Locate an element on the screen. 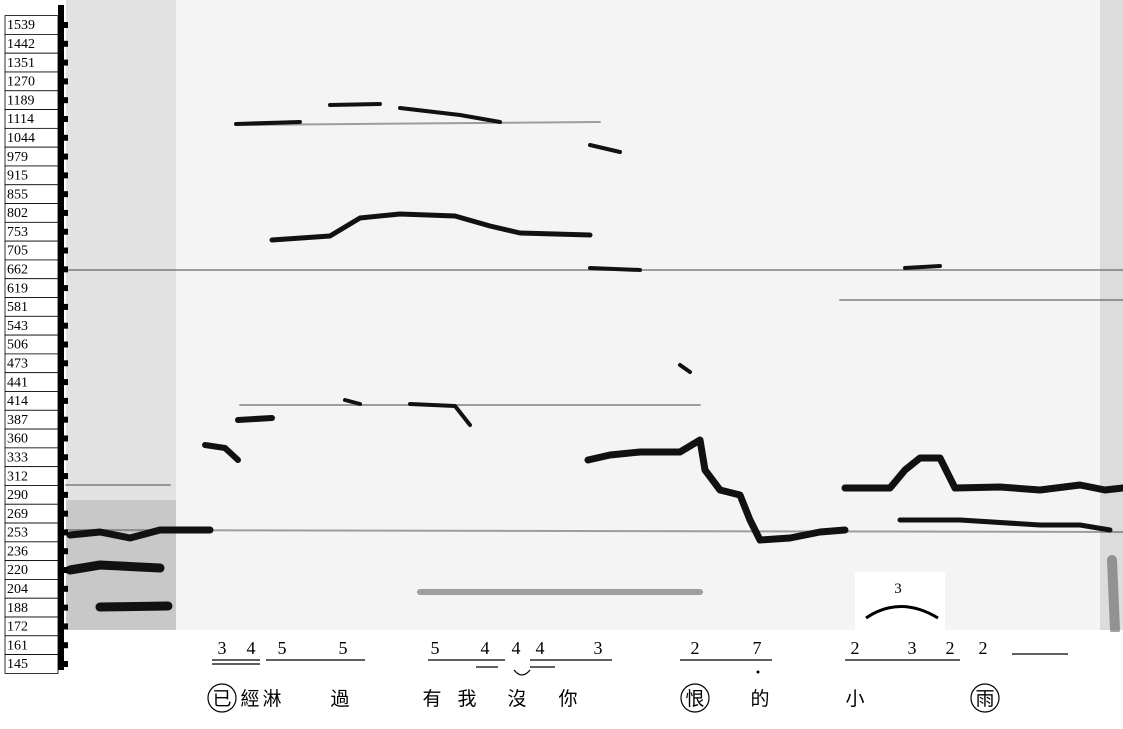  frequency-label: 360 is located at coordinates (17, 439).